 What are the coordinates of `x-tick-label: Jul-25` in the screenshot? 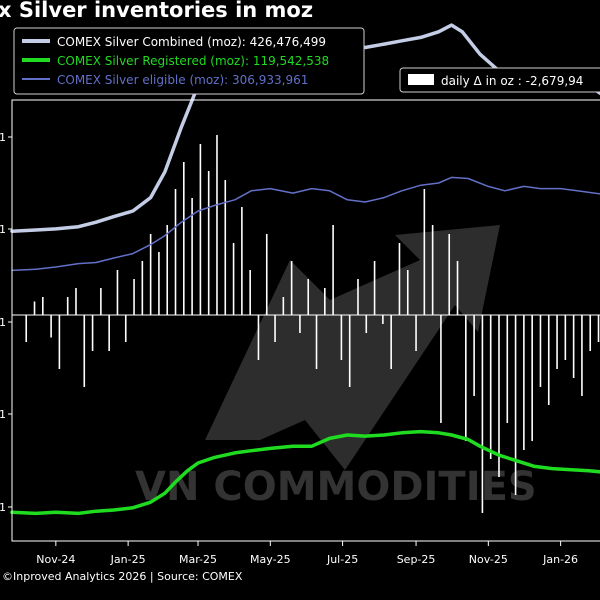 It's located at (342, 559).